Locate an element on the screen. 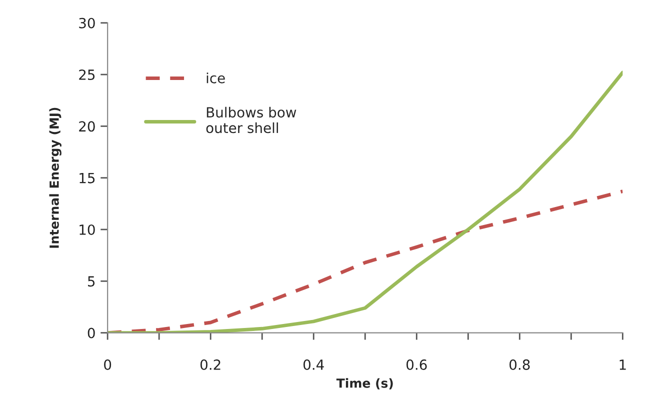 This screenshot has height=416, width=652. y-tick-label: 5 is located at coordinates (91, 281).